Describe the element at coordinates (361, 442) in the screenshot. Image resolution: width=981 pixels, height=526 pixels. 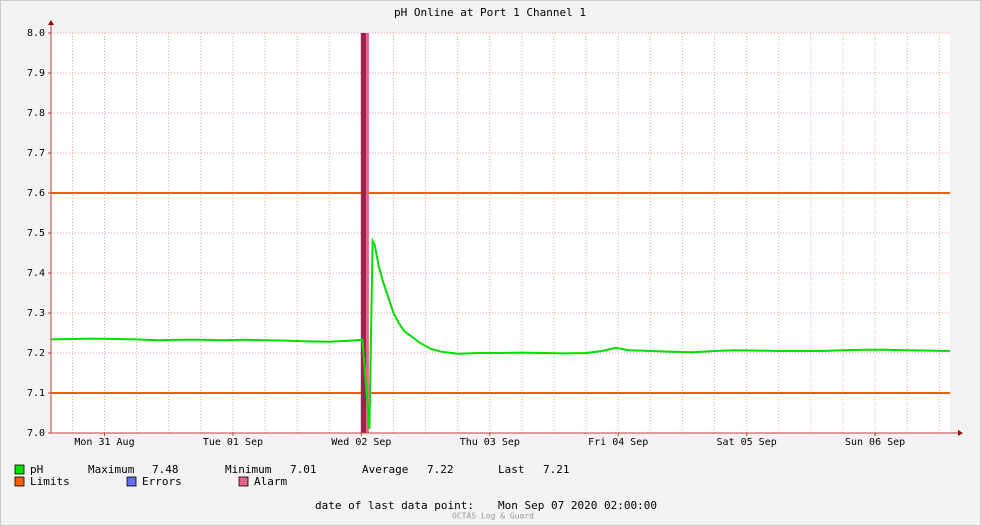
I see `x-tick-label: Wed 02 Sep` at that location.